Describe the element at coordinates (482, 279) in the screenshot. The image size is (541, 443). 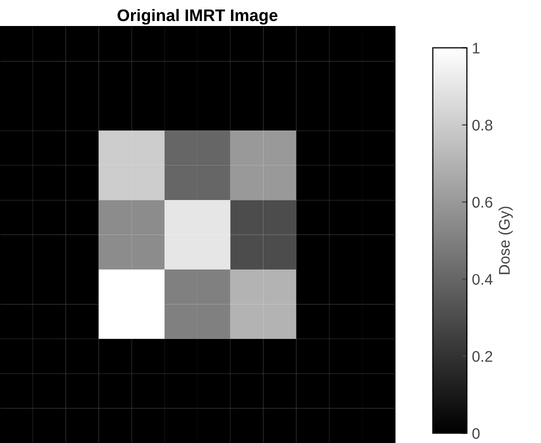
I see `color-bar-label: 0.4` at that location.